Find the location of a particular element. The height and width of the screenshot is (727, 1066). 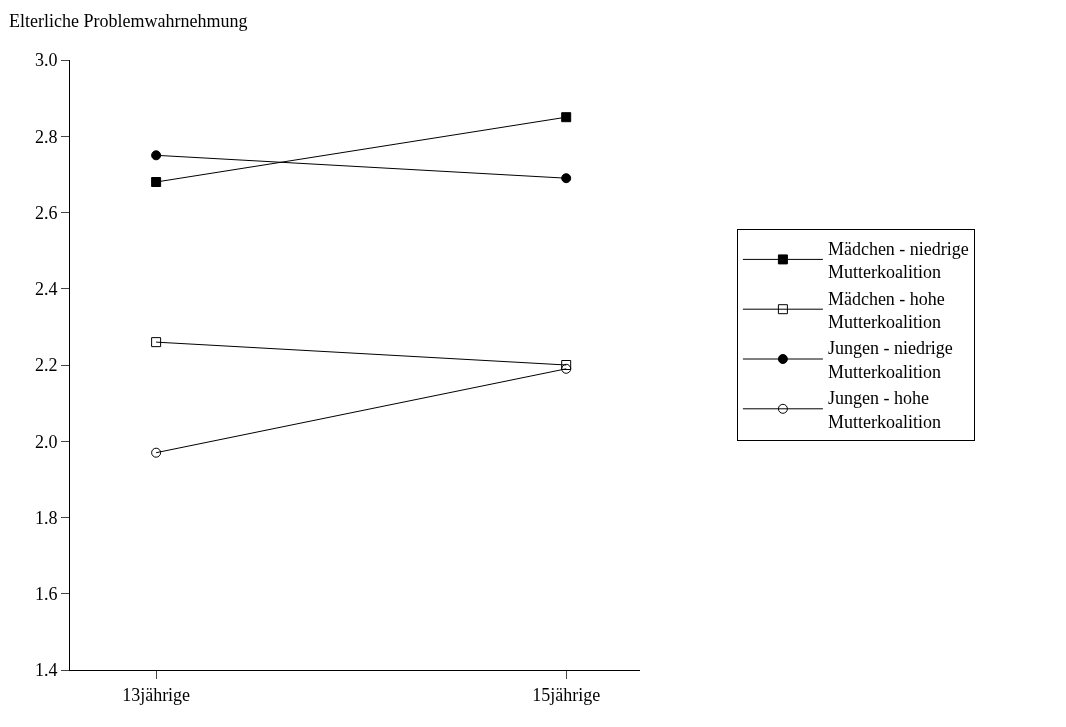

y-tick-label: 3.0 is located at coordinates (46, 60).